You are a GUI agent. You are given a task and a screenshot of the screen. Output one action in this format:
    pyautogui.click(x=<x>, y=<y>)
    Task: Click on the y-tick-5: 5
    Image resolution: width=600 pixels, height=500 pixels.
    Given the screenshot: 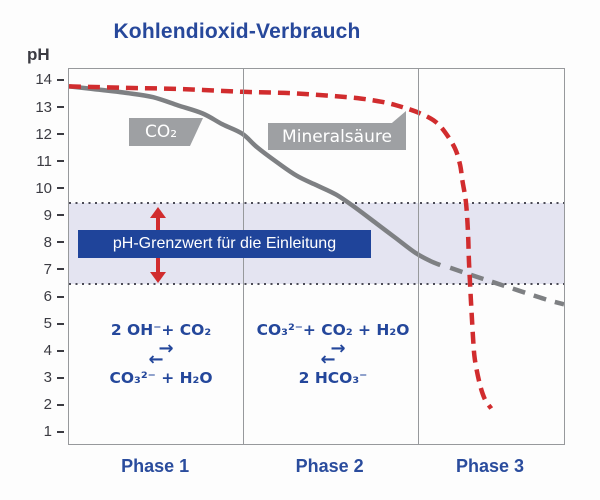 What is the action you would take?
    pyautogui.click(x=32, y=324)
    